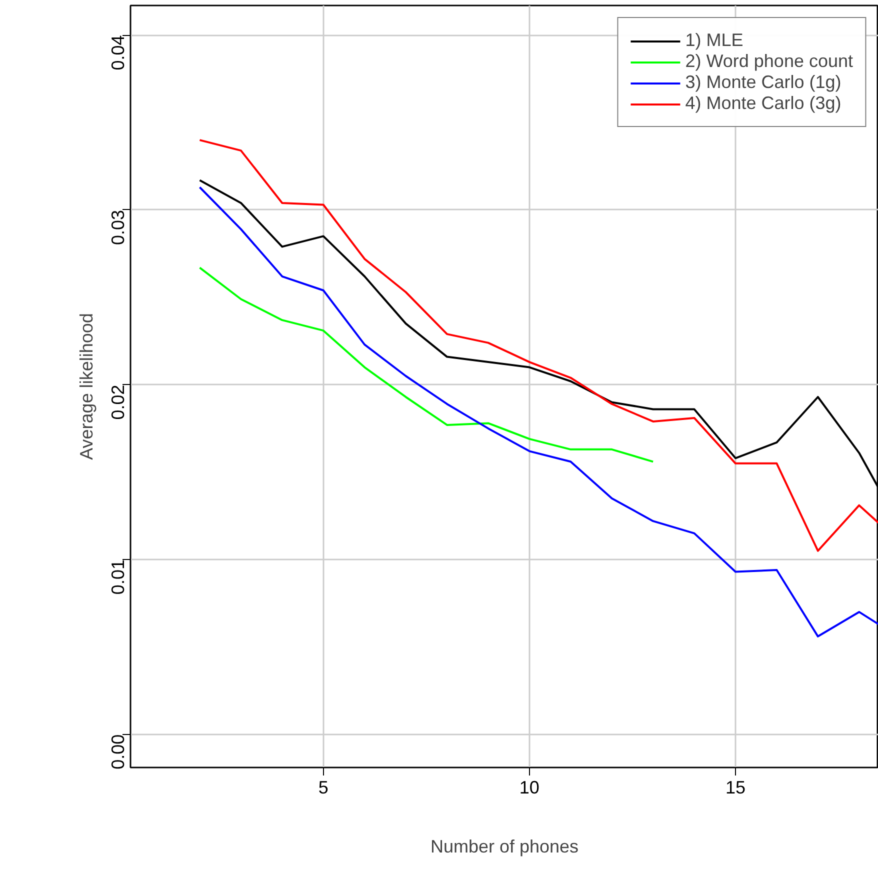 Image resolution: width=878 pixels, height=886 pixels. Describe the element at coordinates (118, 752) in the screenshot. I see `y-tick-label: 0.00` at that location.